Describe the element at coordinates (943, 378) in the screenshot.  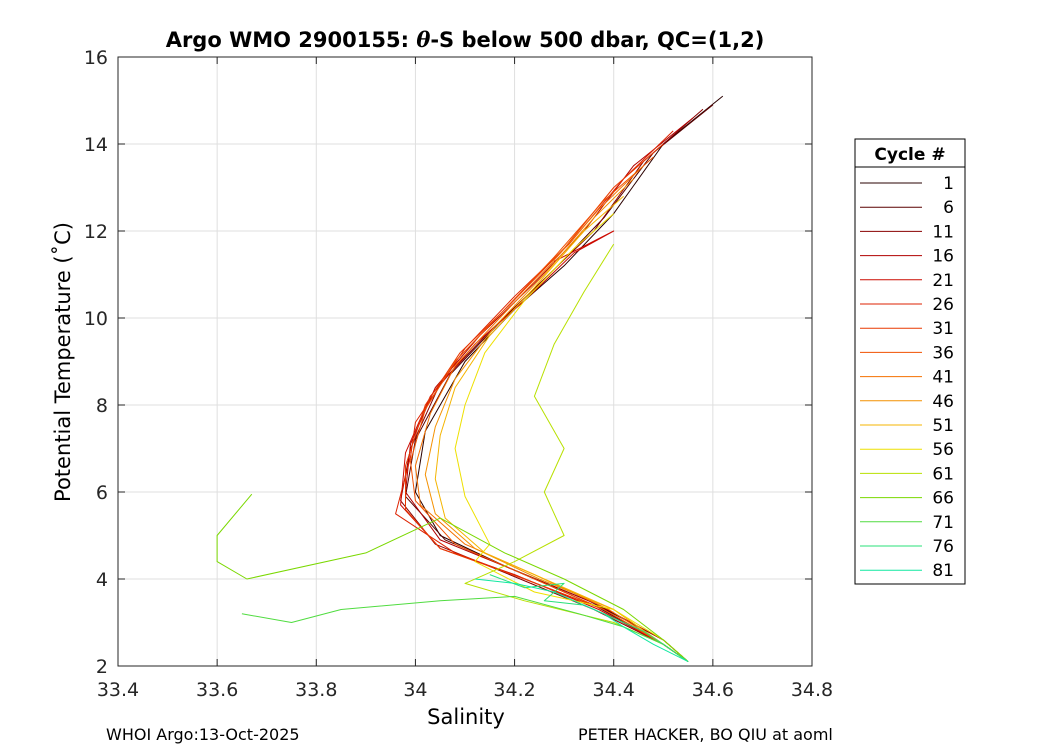
I see `legend-label: 41` at that location.